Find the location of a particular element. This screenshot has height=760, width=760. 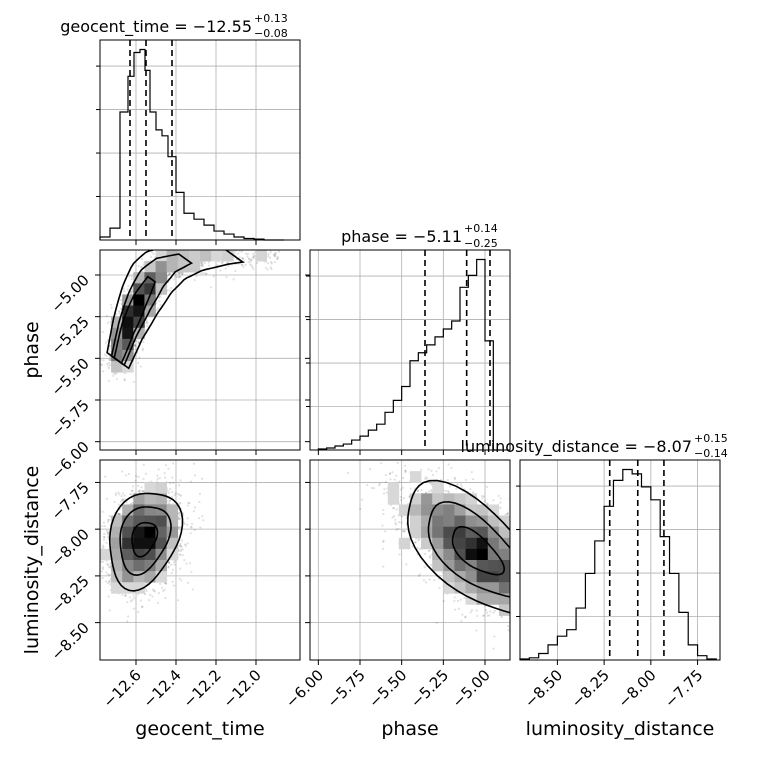

frame is located at coordinates (200, 350).